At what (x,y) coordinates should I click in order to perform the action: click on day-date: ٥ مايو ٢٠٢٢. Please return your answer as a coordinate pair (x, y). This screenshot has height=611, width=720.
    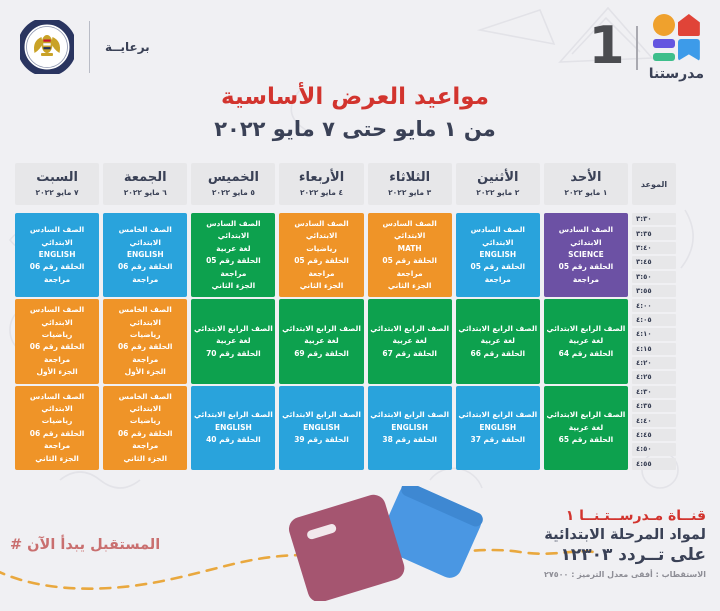
    Looking at the image, I should click on (233, 192).